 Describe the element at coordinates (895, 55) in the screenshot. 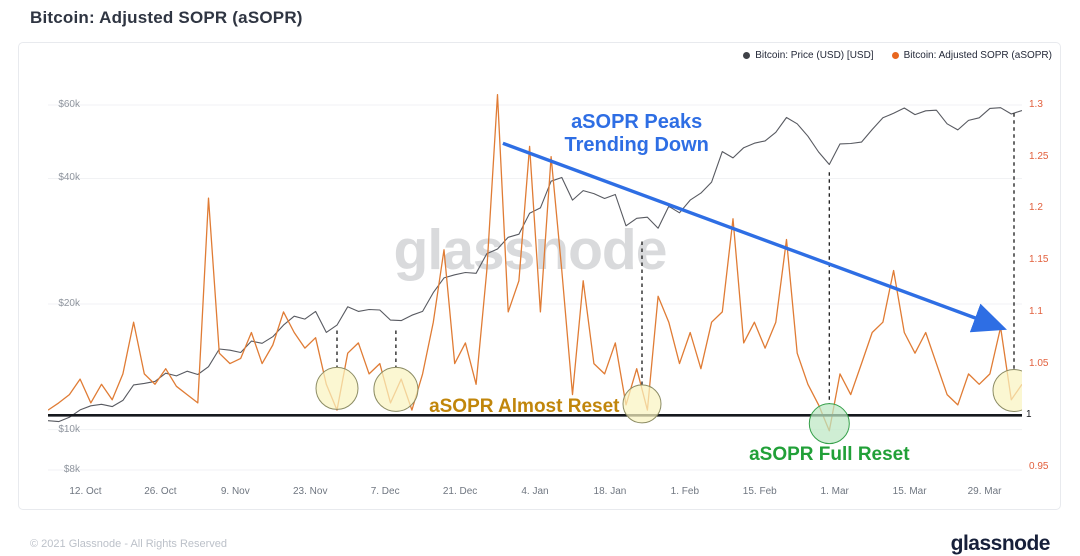

I see `asopr-series-dot-icon` at that location.